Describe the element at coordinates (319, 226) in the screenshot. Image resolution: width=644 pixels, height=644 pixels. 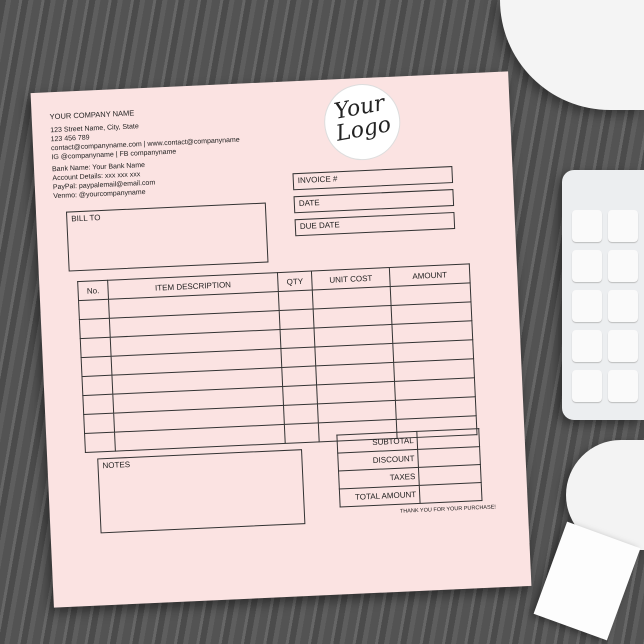
I see `due-date-label: DUE DATE` at that location.